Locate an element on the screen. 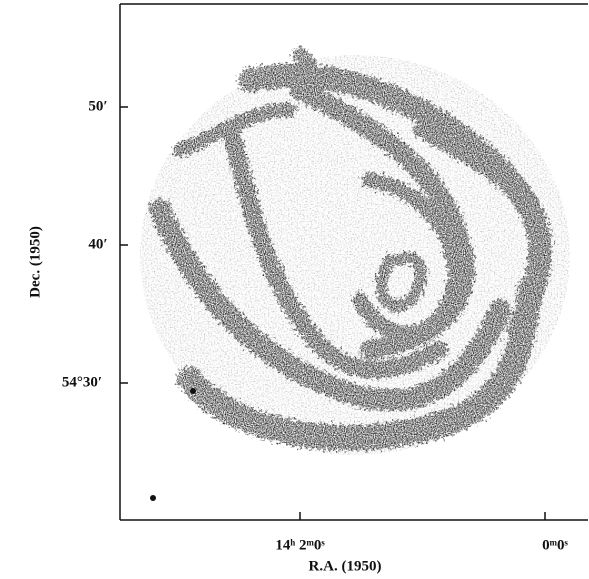  y-axis-label: Dec. (1950) is located at coordinates (35, 262).